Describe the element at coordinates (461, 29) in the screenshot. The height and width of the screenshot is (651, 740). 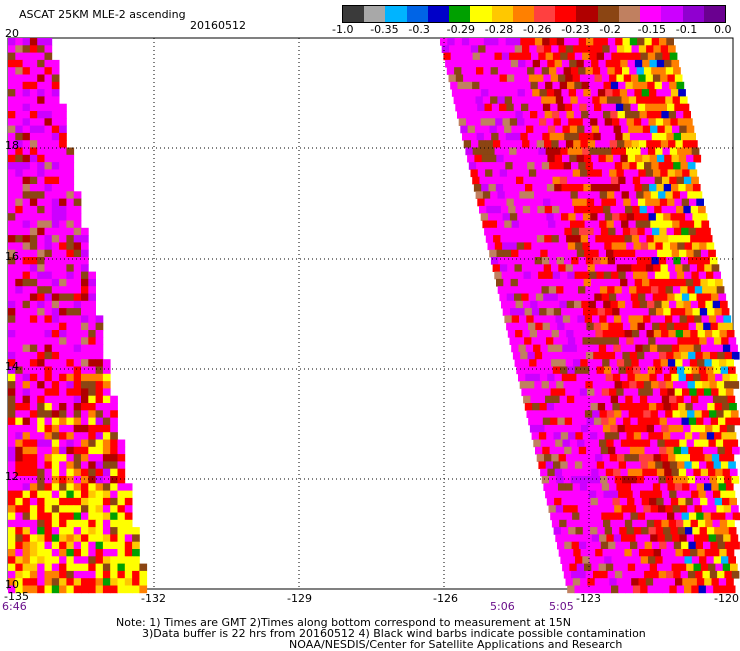
I see `colorbar-label: -0.29` at that location.